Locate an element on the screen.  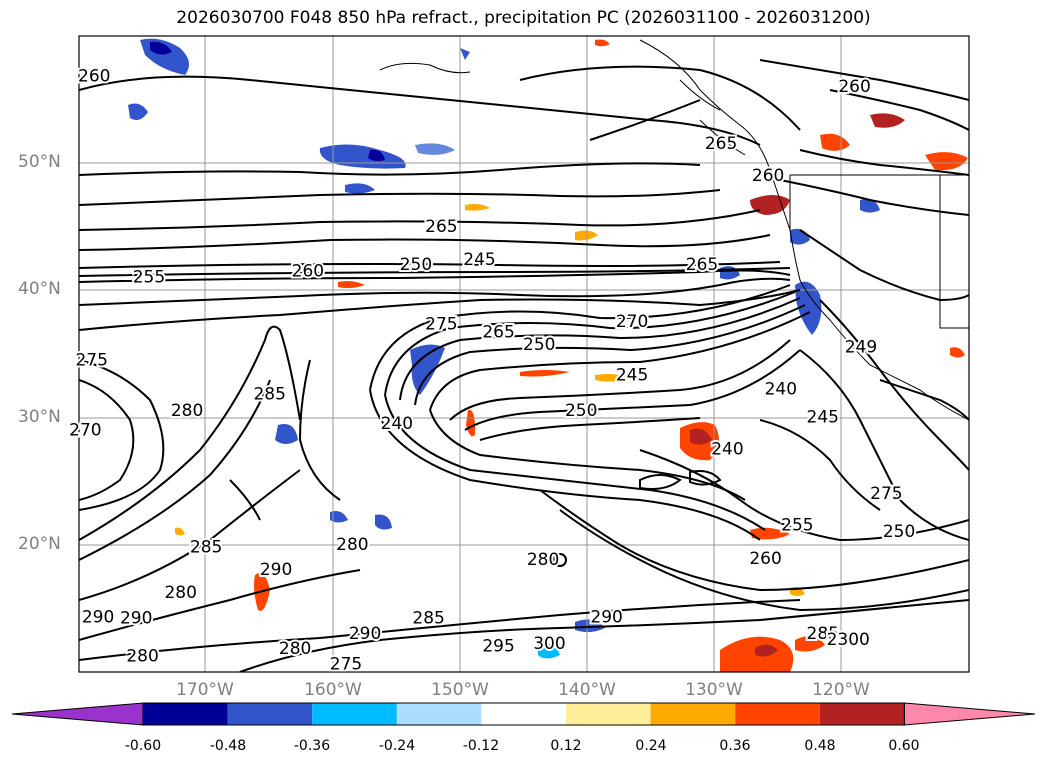
longitude-label: 150°W is located at coordinates (460, 690).